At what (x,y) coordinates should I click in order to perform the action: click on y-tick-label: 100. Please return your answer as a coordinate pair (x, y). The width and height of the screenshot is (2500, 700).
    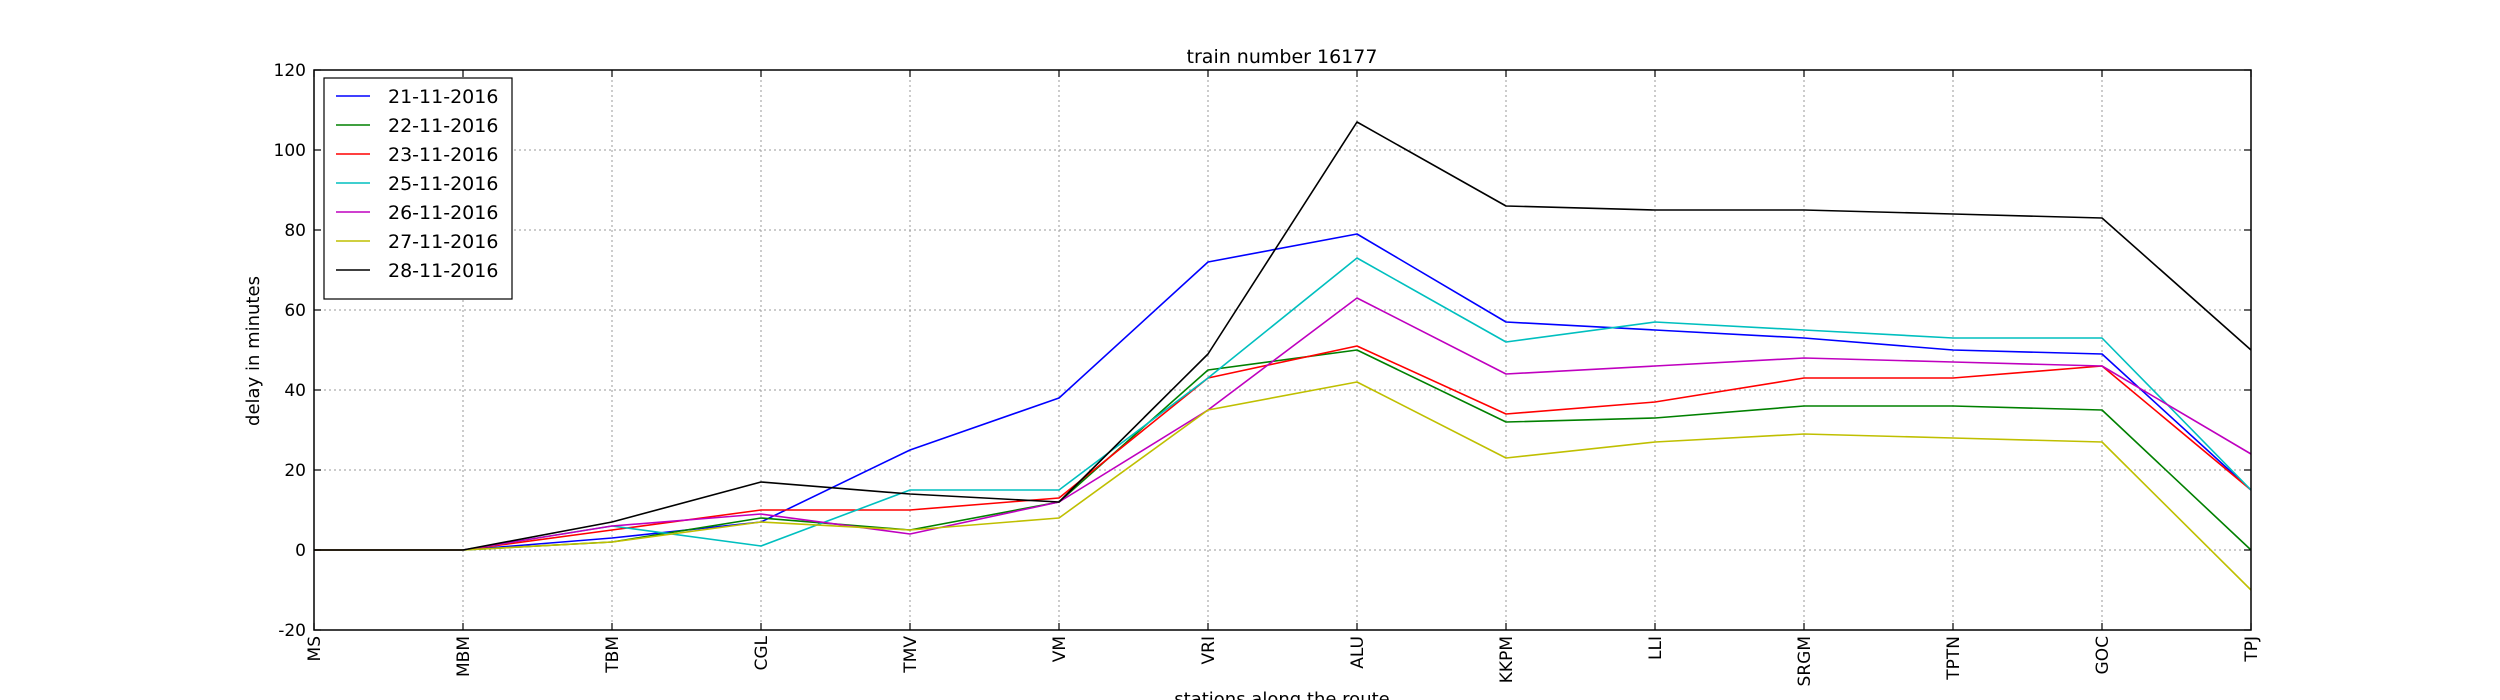
    Looking at the image, I should click on (290, 151).